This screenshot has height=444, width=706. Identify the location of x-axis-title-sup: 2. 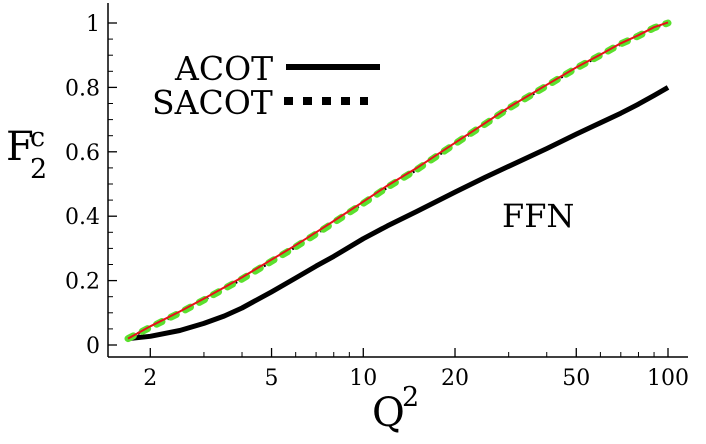
(410, 397).